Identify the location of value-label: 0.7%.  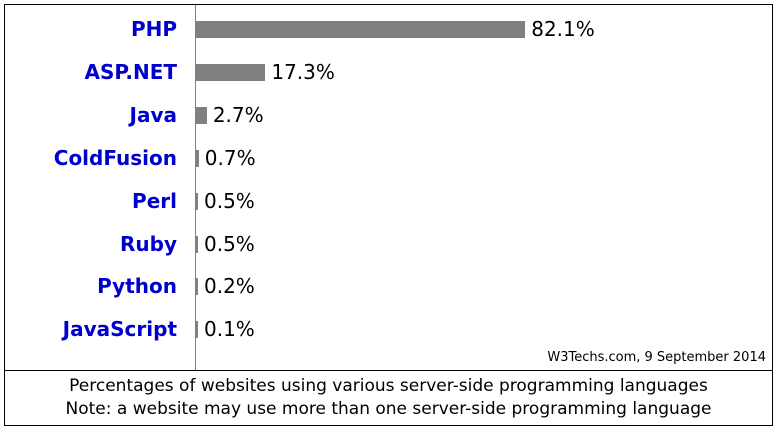
(230, 157).